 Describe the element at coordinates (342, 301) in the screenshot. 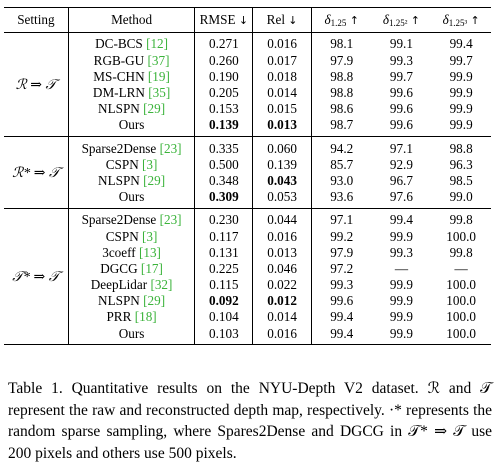

I see `delta1-value: 99.6` at that location.